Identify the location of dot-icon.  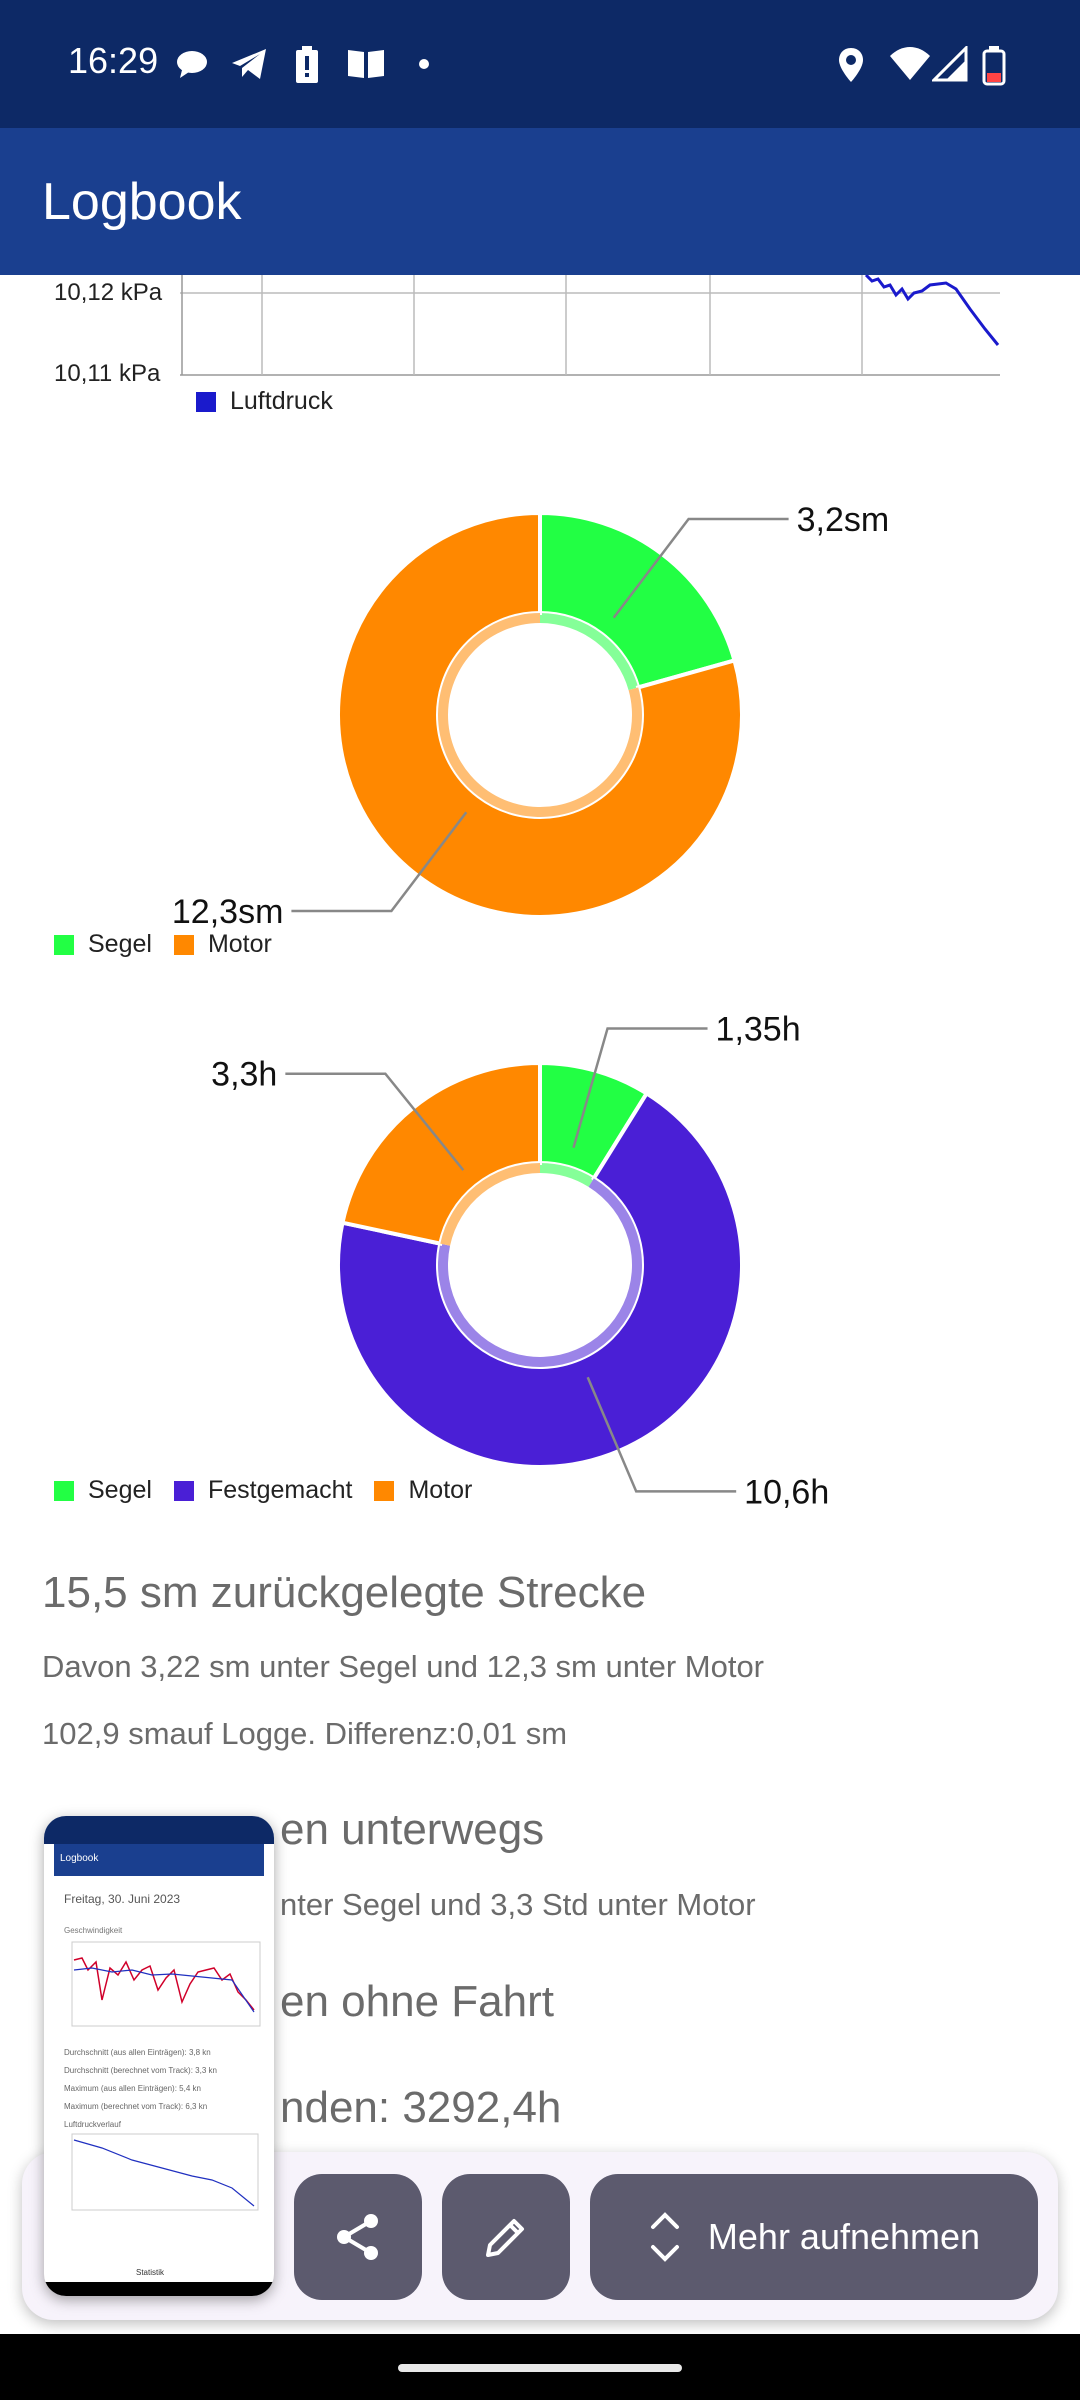
(424, 64).